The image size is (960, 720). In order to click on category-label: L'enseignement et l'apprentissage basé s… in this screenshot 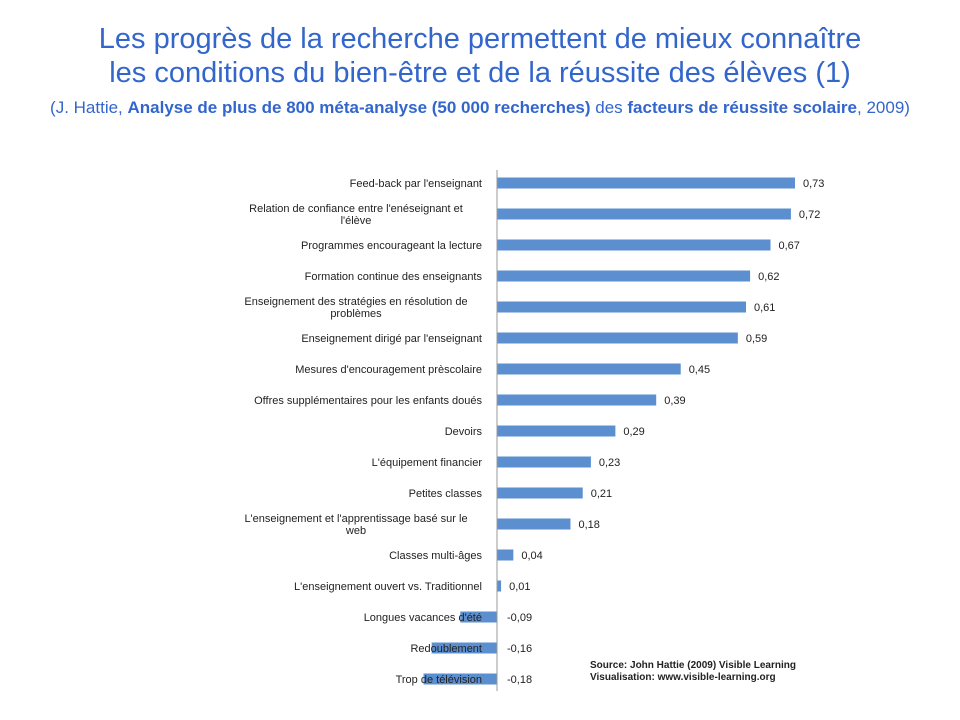, I will do `click(355, 525)`.